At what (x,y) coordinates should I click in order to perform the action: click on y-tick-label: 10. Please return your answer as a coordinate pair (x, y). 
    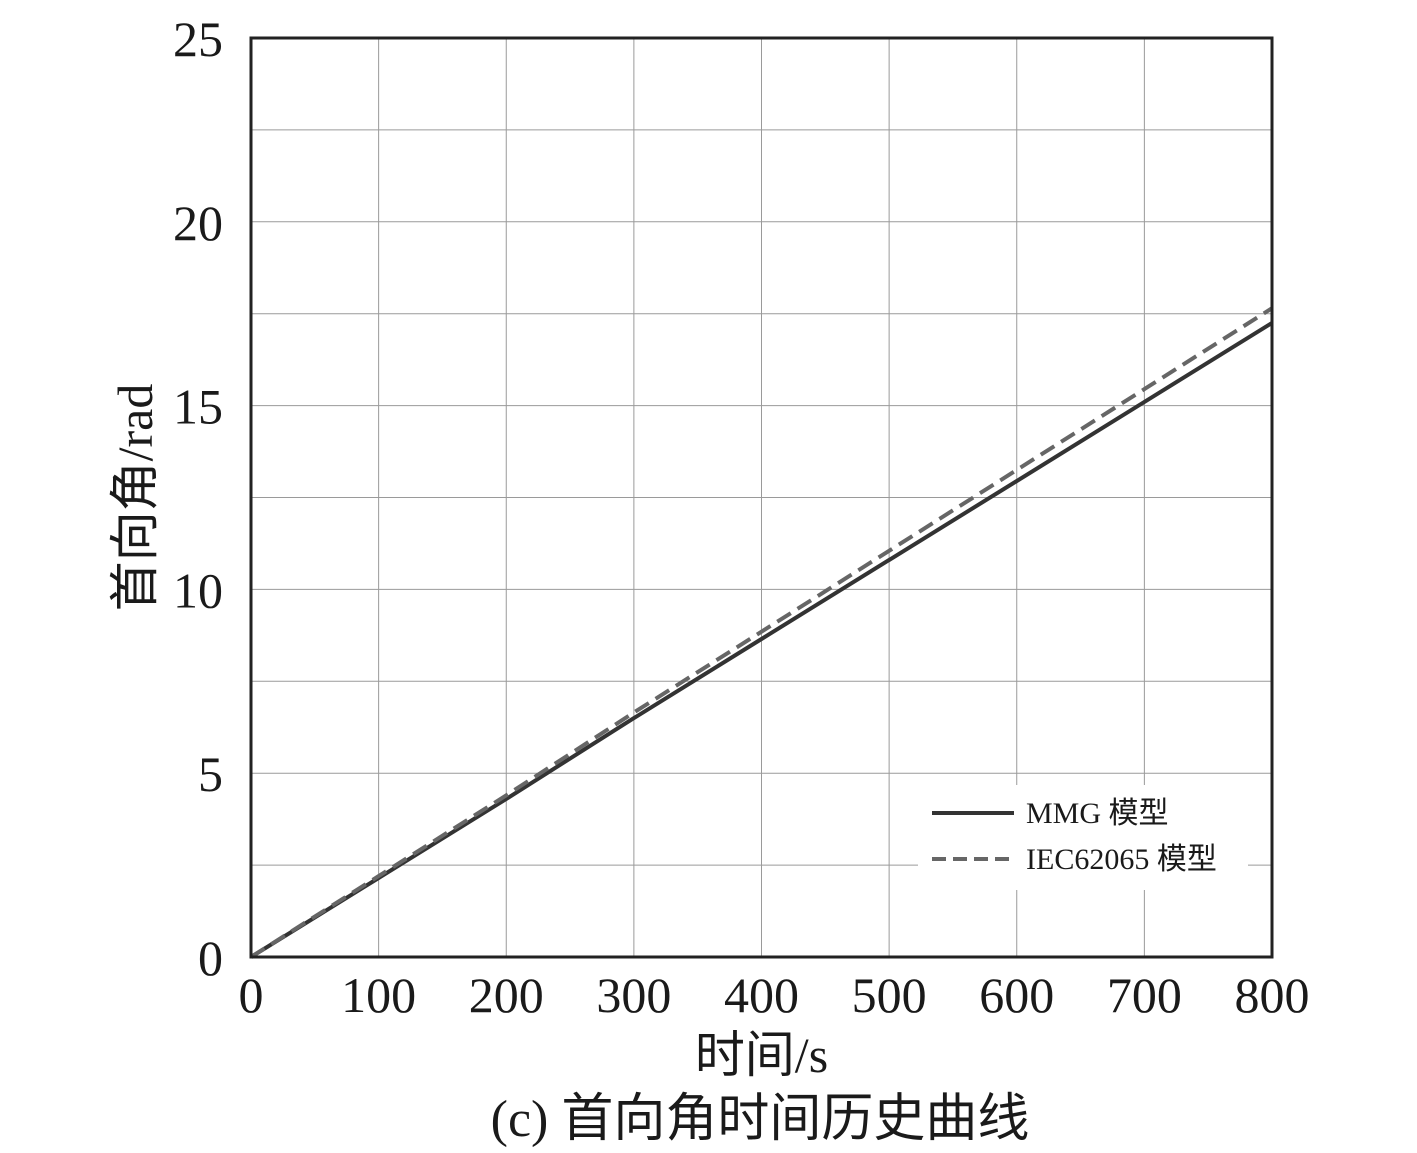
    Looking at the image, I should click on (198, 590).